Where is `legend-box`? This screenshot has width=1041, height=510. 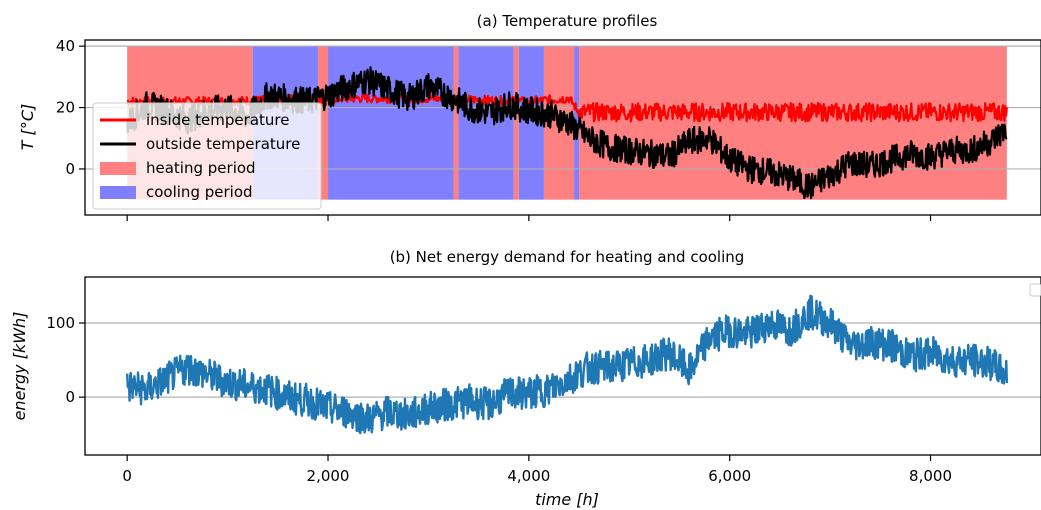
legend-box is located at coordinates (207, 156).